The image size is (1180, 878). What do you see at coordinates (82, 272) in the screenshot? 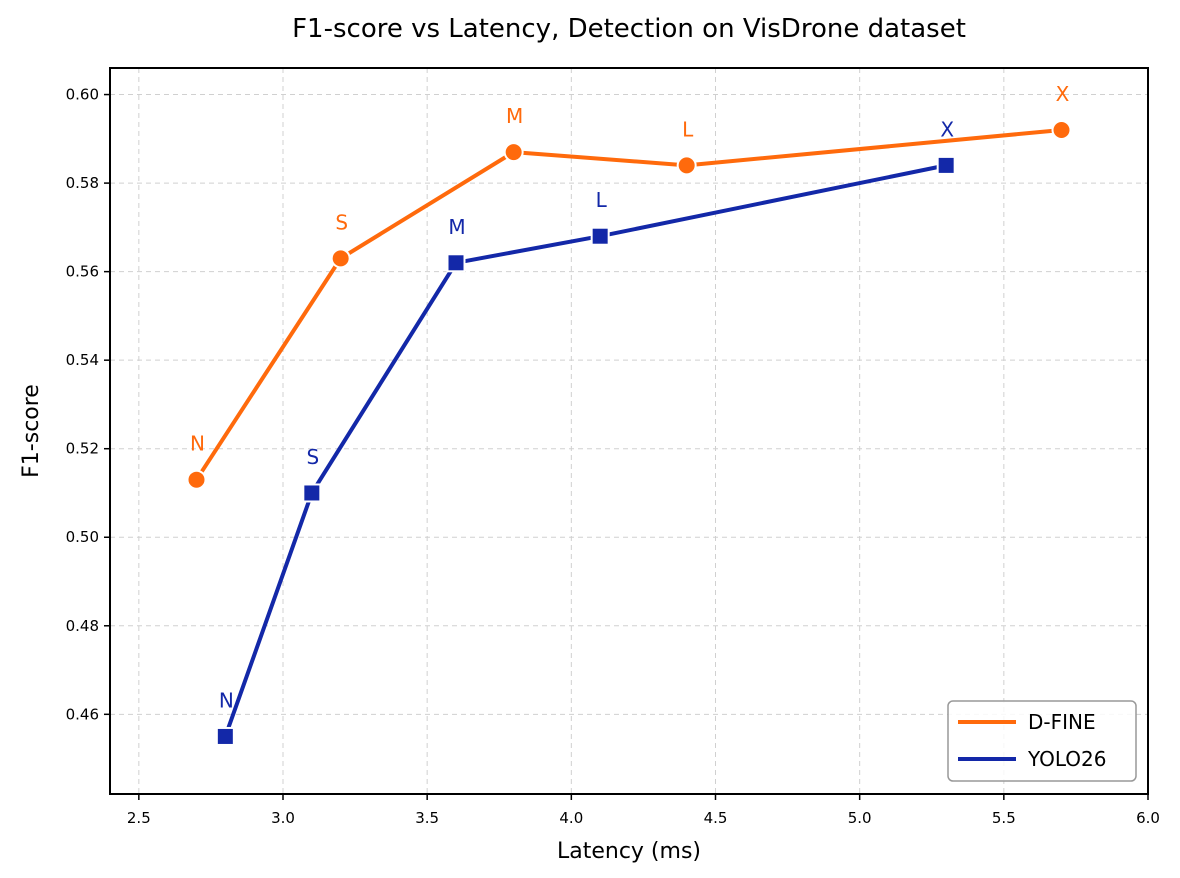
I see `y-tick-label: 0.56` at bounding box center [82, 272].